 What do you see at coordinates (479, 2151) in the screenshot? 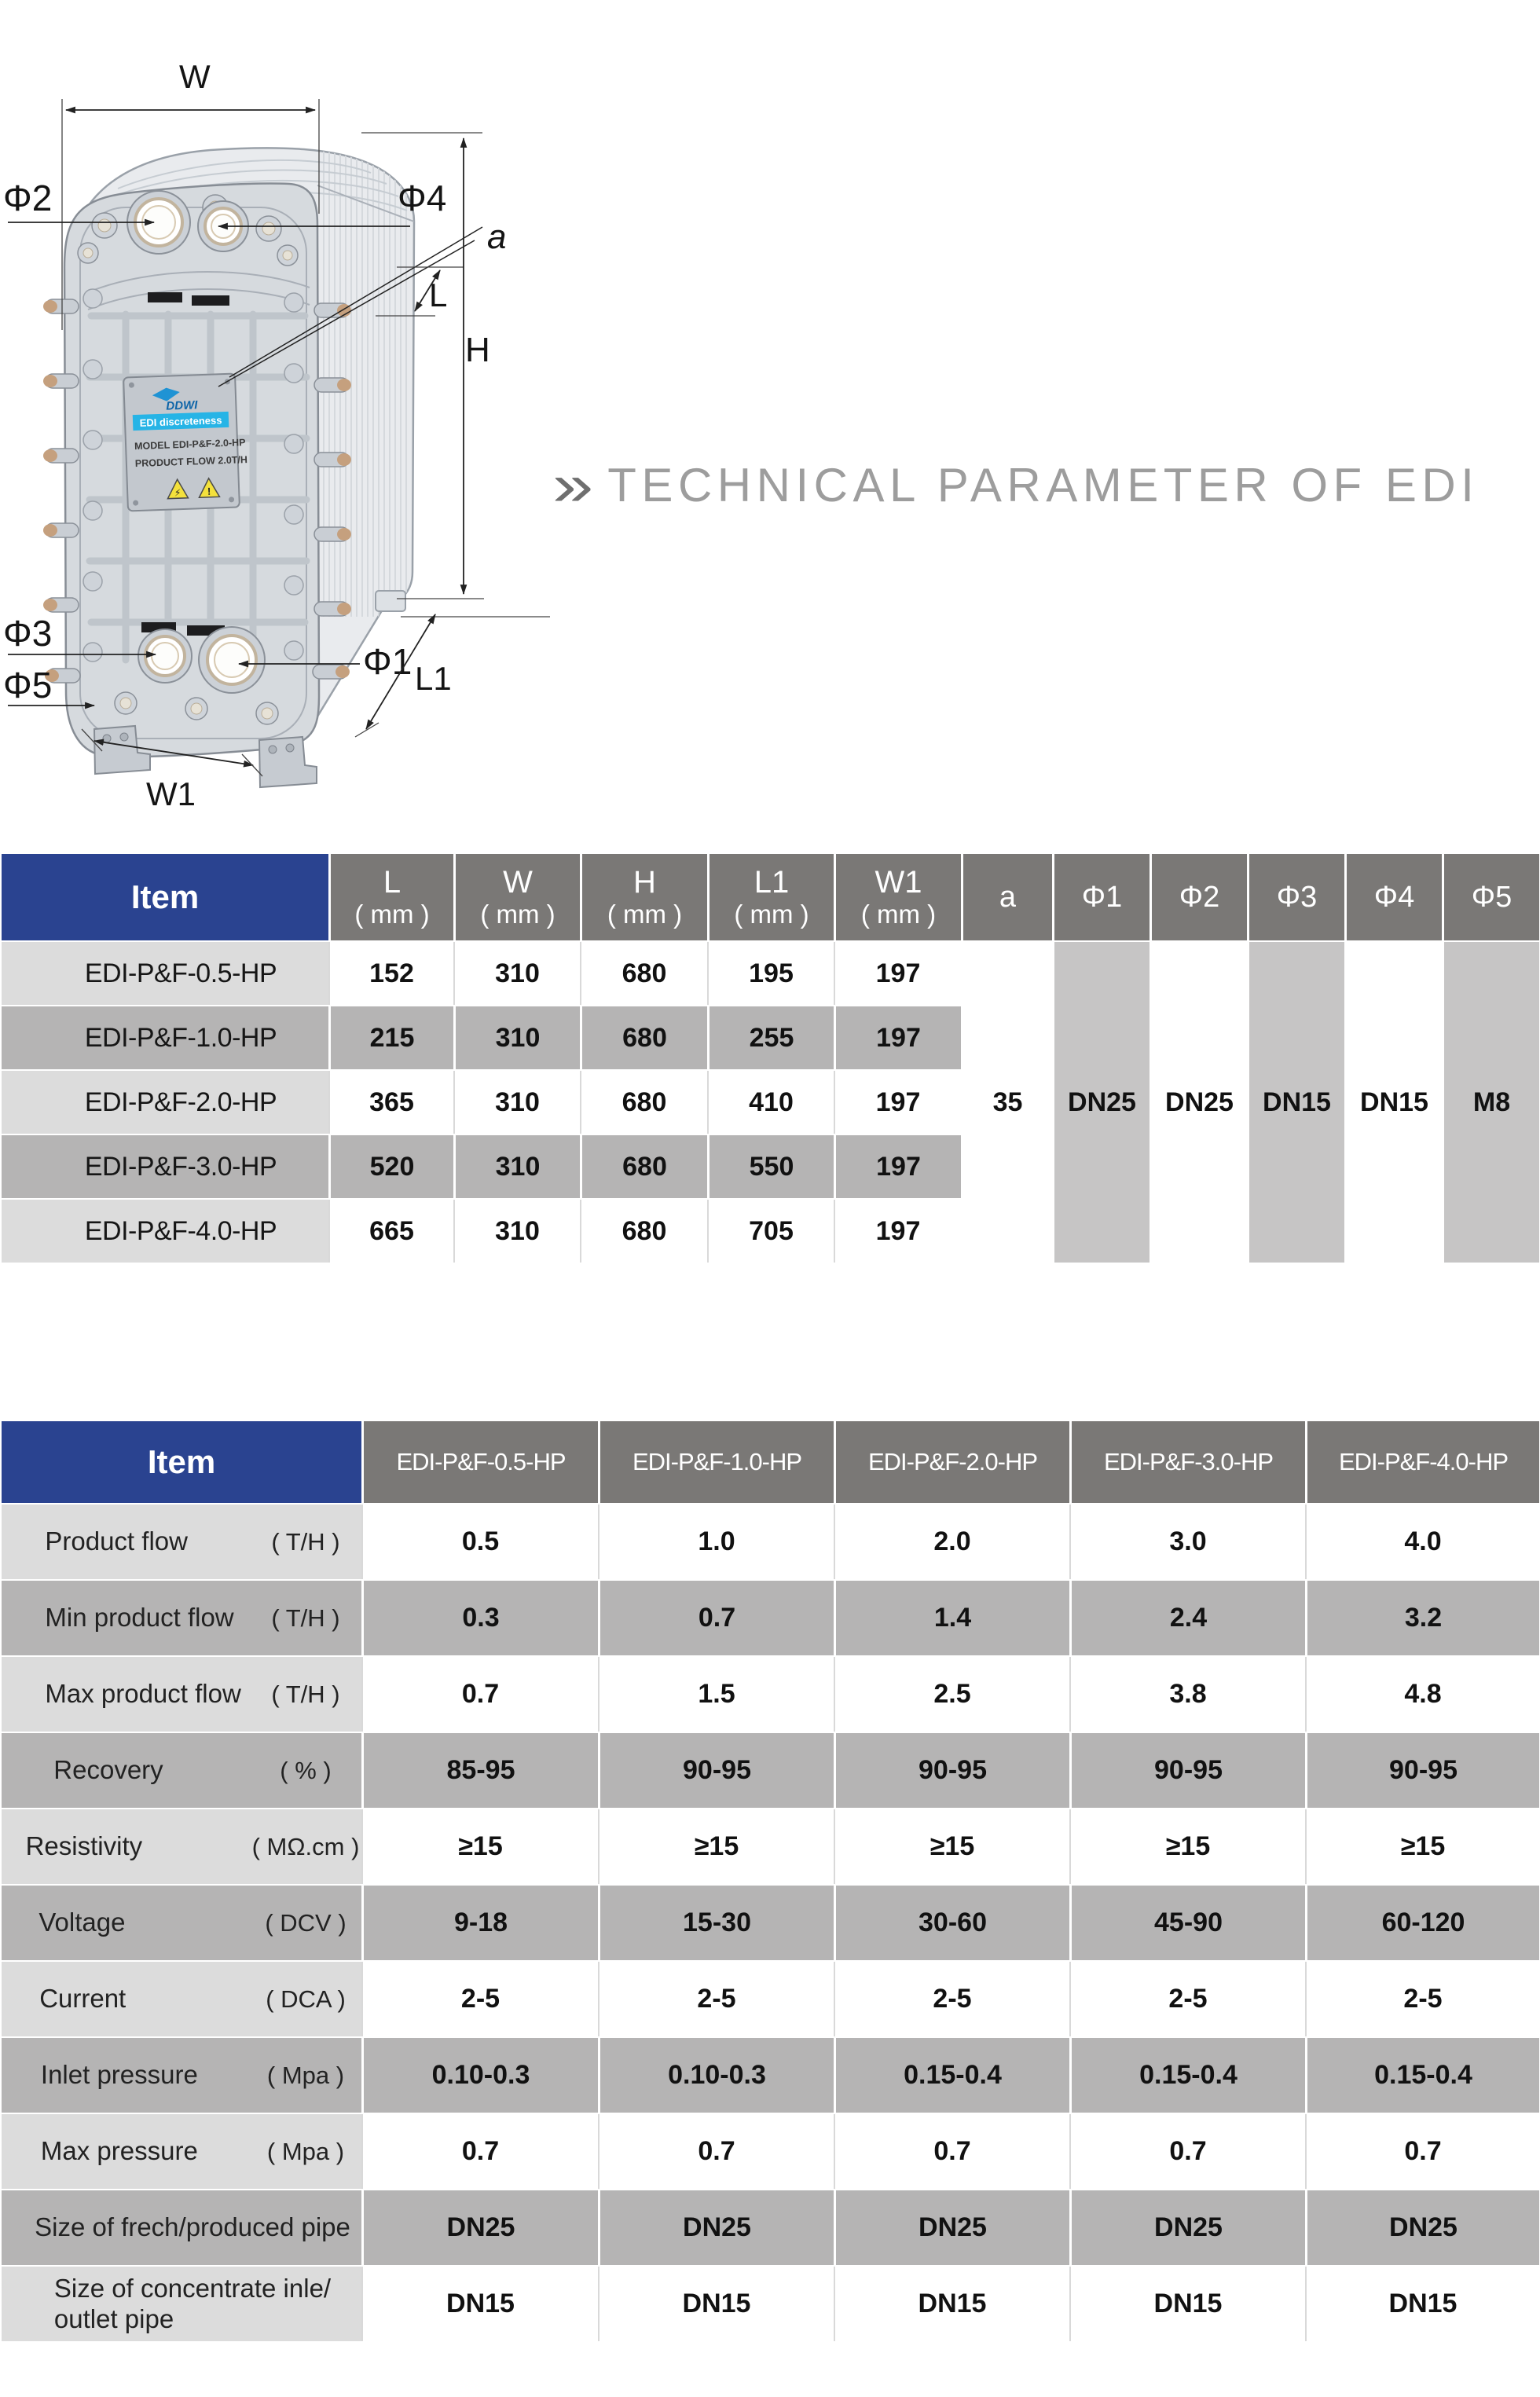
I see `t2-val-8-0: 0.7` at bounding box center [479, 2151].